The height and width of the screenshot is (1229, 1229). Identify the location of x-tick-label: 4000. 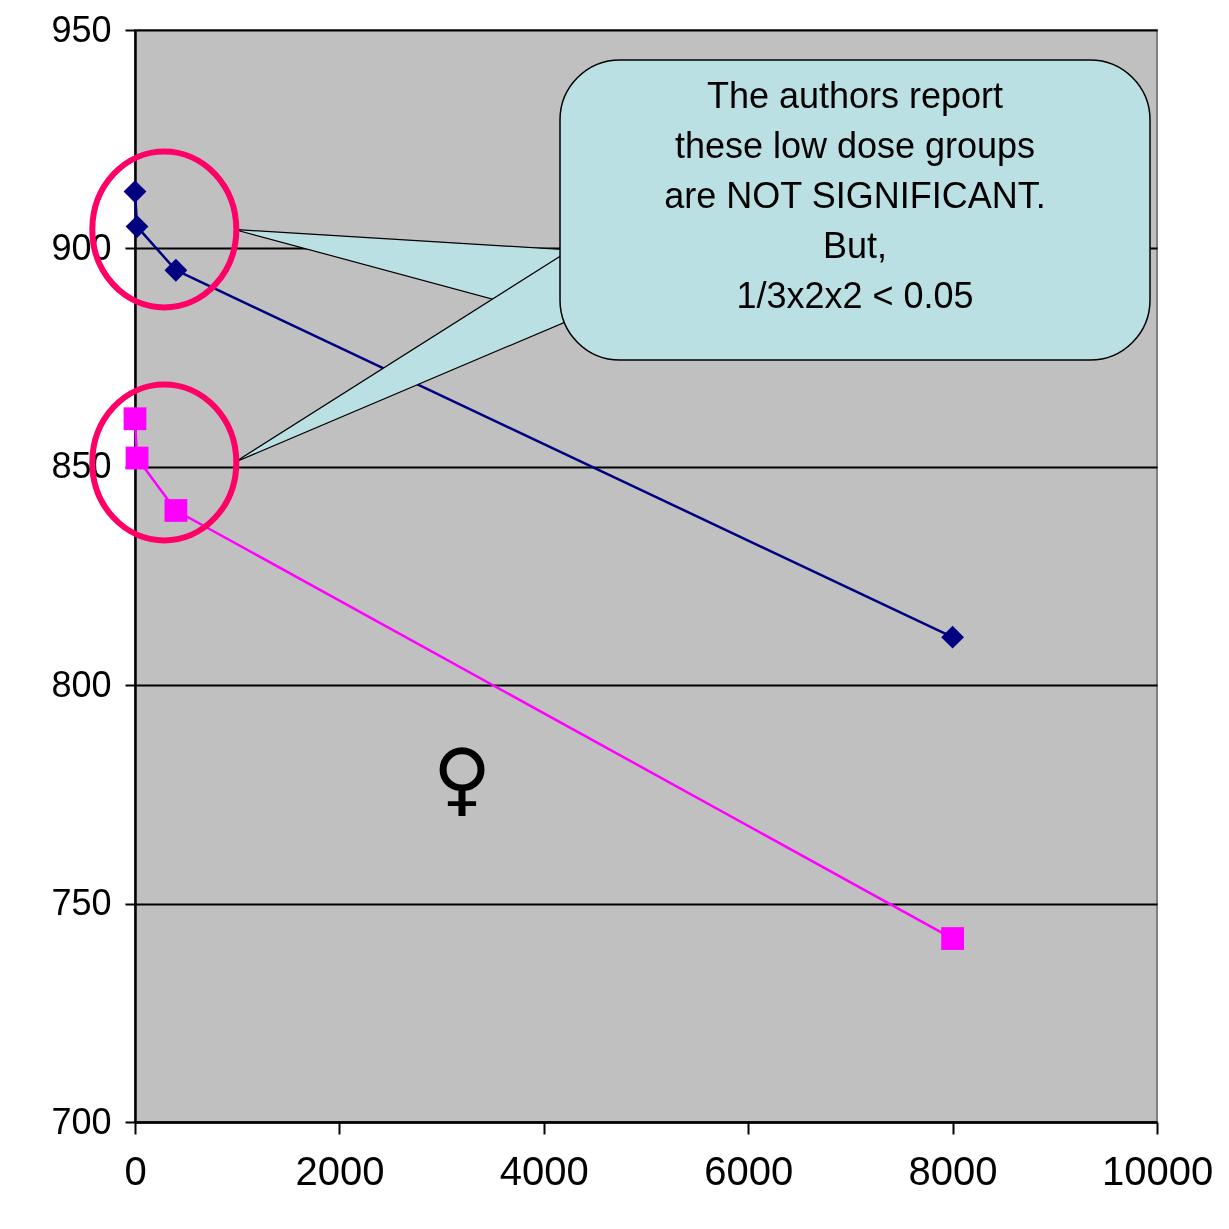
(544, 1170).